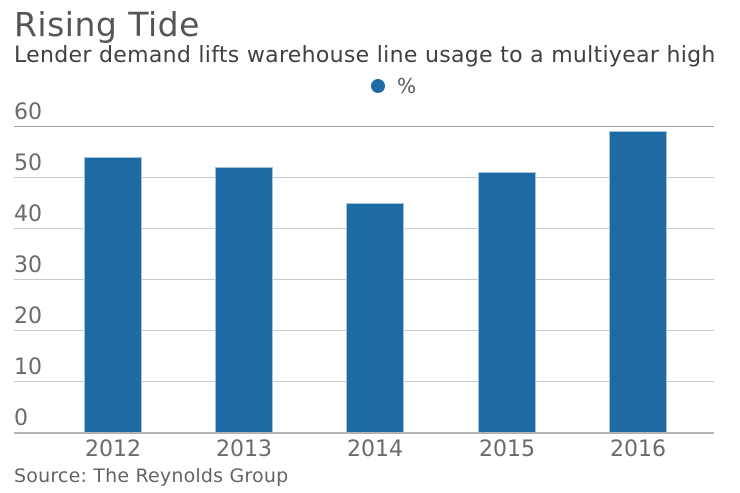 This screenshot has height=493, width=740. Describe the element at coordinates (407, 86) in the screenshot. I see `legend-series-label: %` at that location.